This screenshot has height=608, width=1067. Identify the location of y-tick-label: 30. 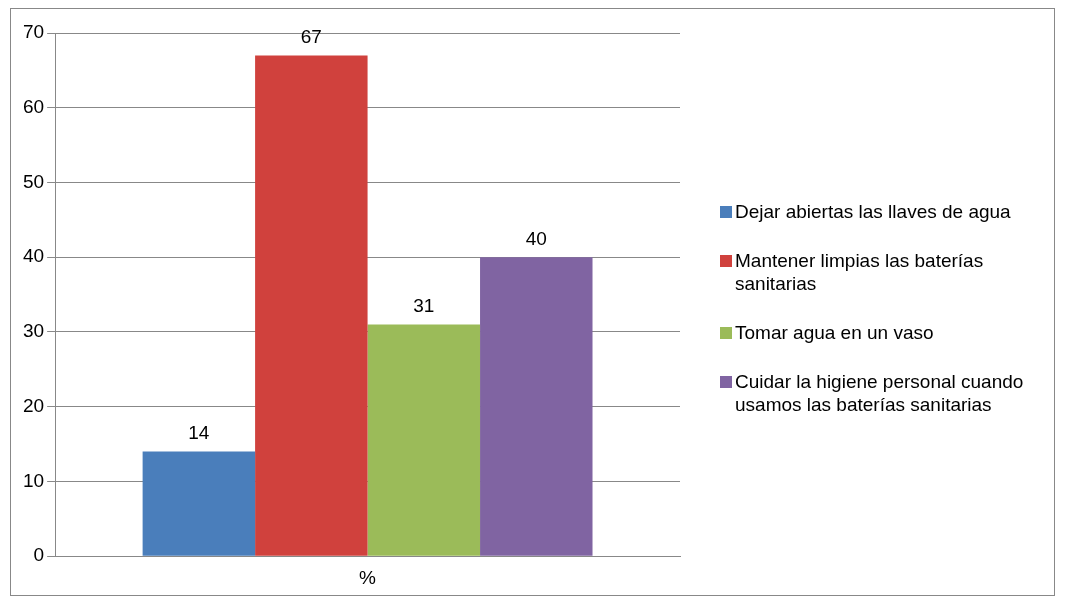
(33, 331).